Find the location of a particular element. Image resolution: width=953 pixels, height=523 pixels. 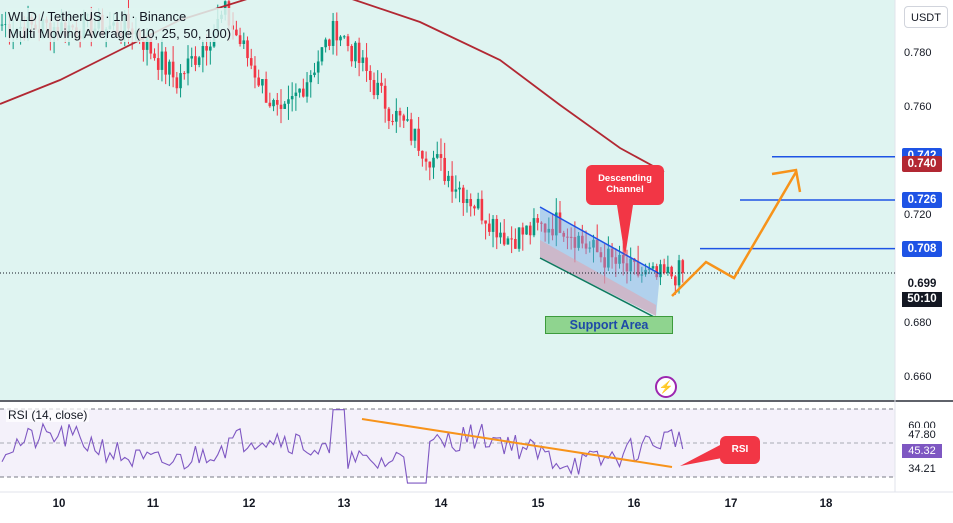

channel-upper-line is located at coordinates (600, 240).